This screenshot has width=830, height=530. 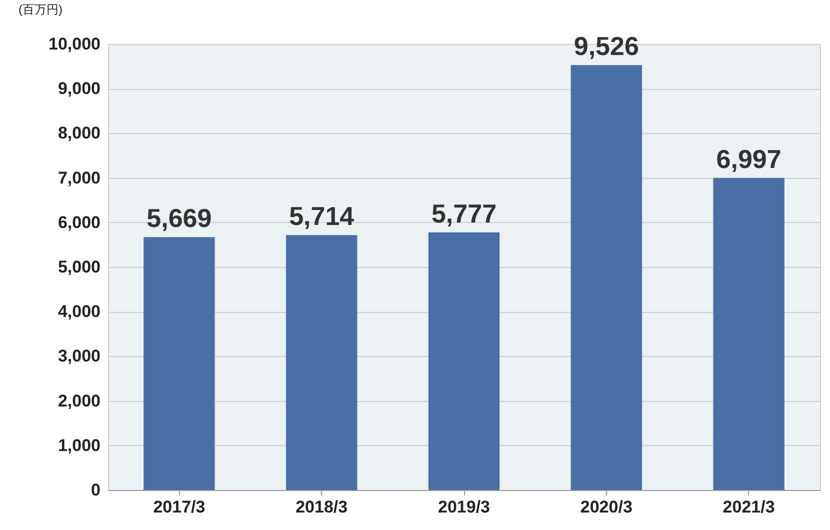 What do you see at coordinates (606, 46) in the screenshot?
I see `data-label: 9,526` at bounding box center [606, 46].